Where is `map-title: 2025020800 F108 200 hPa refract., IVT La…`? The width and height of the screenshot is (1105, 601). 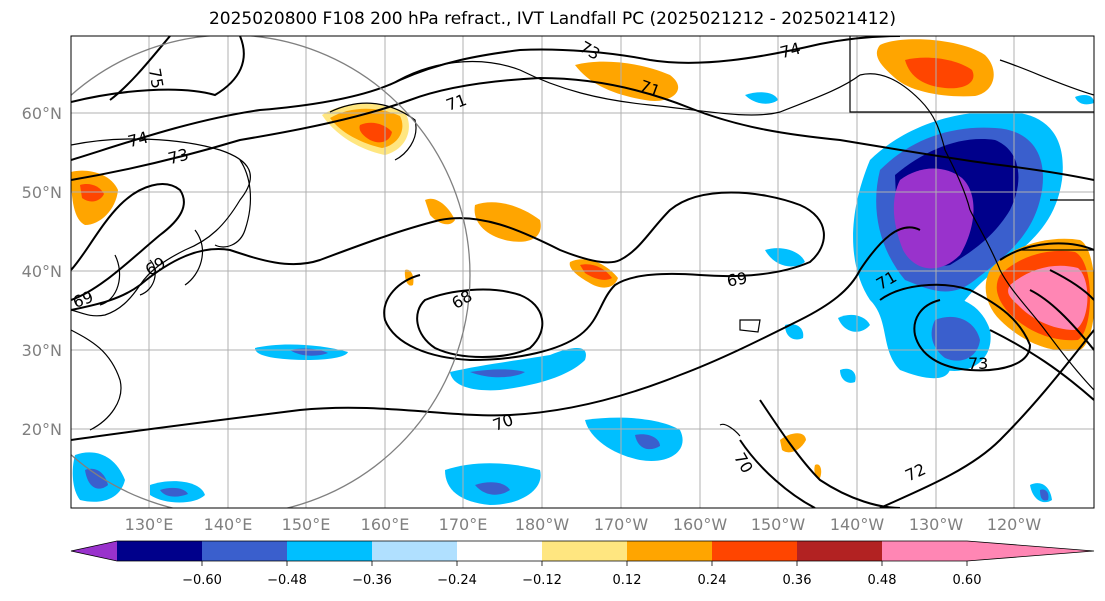
map-title: 2025020800 F108 200 hPa refract., IVT La… is located at coordinates (552, 19).